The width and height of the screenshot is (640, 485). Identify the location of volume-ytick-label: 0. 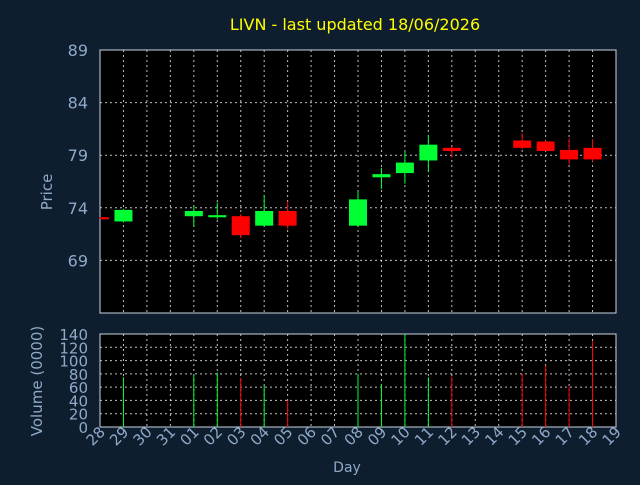
(83, 428).